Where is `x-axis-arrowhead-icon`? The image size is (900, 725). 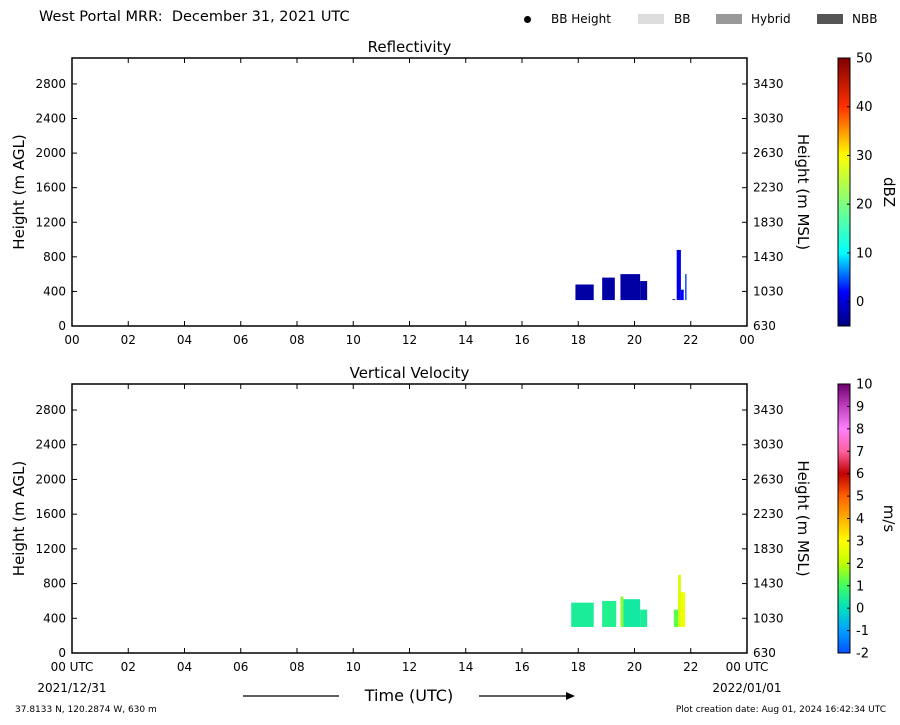
x-axis-arrowhead-icon is located at coordinates (570, 696).